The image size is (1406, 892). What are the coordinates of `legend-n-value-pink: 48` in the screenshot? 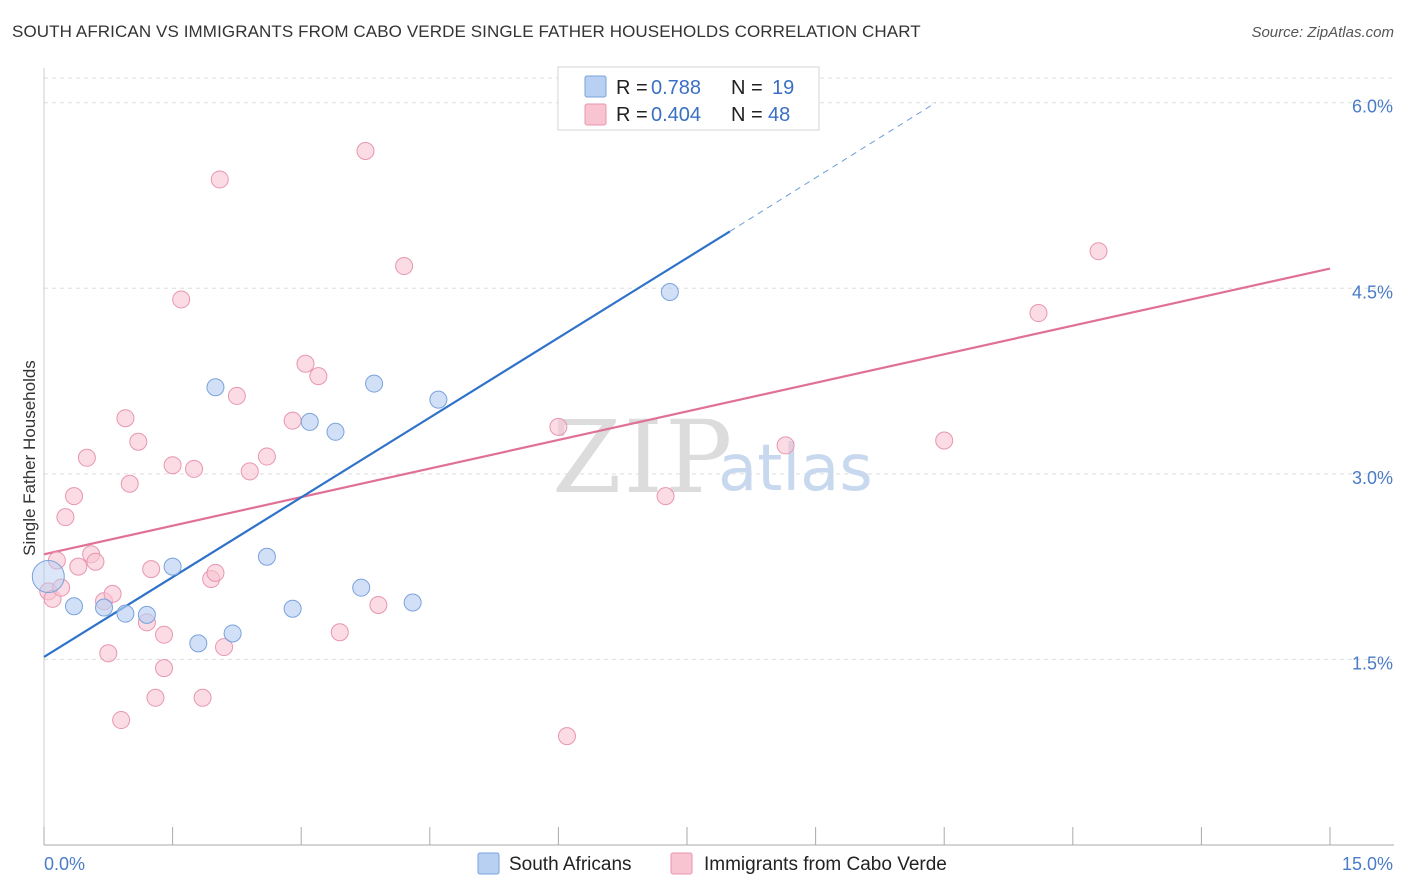 It's located at (779, 115).